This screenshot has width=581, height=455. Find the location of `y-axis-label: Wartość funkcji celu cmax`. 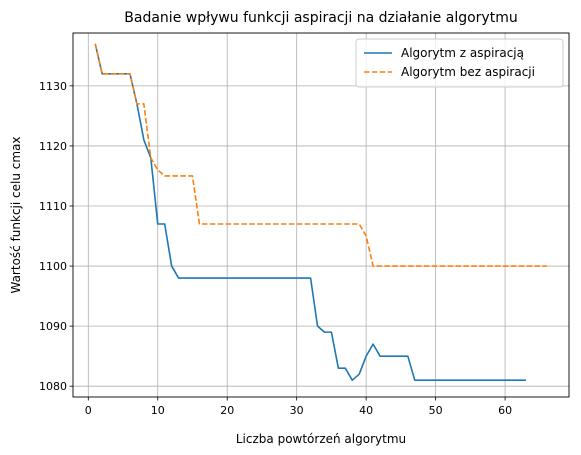

y-axis-label: Wartość funkcji celu cmax is located at coordinates (16, 214).